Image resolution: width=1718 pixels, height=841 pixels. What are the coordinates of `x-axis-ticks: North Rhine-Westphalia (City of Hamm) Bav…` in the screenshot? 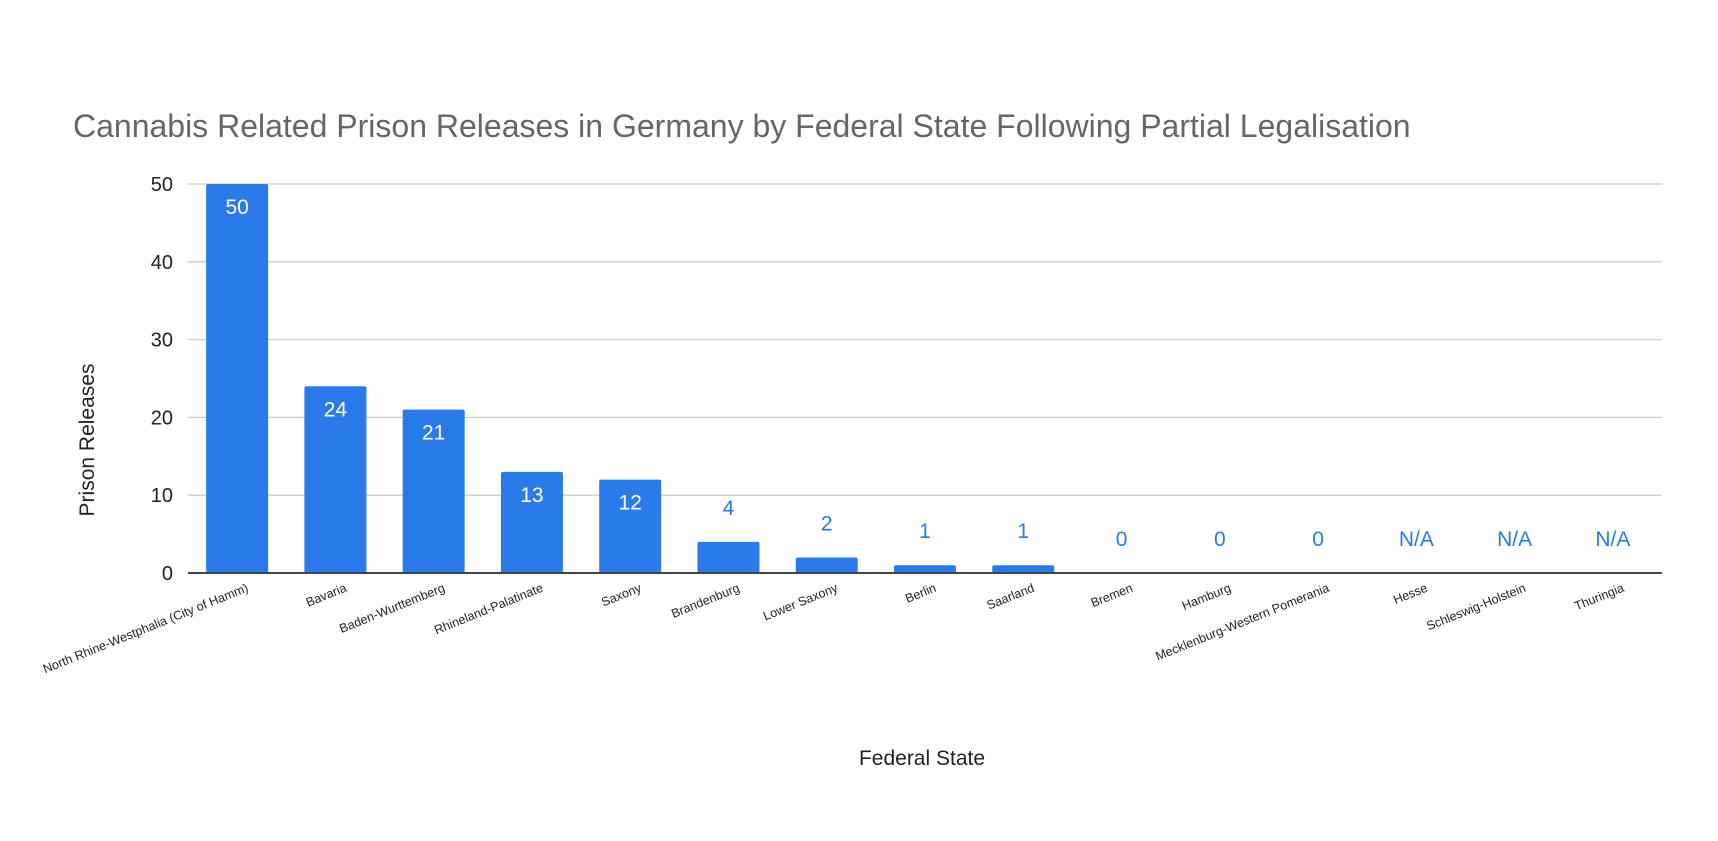 It's located at (833, 629).